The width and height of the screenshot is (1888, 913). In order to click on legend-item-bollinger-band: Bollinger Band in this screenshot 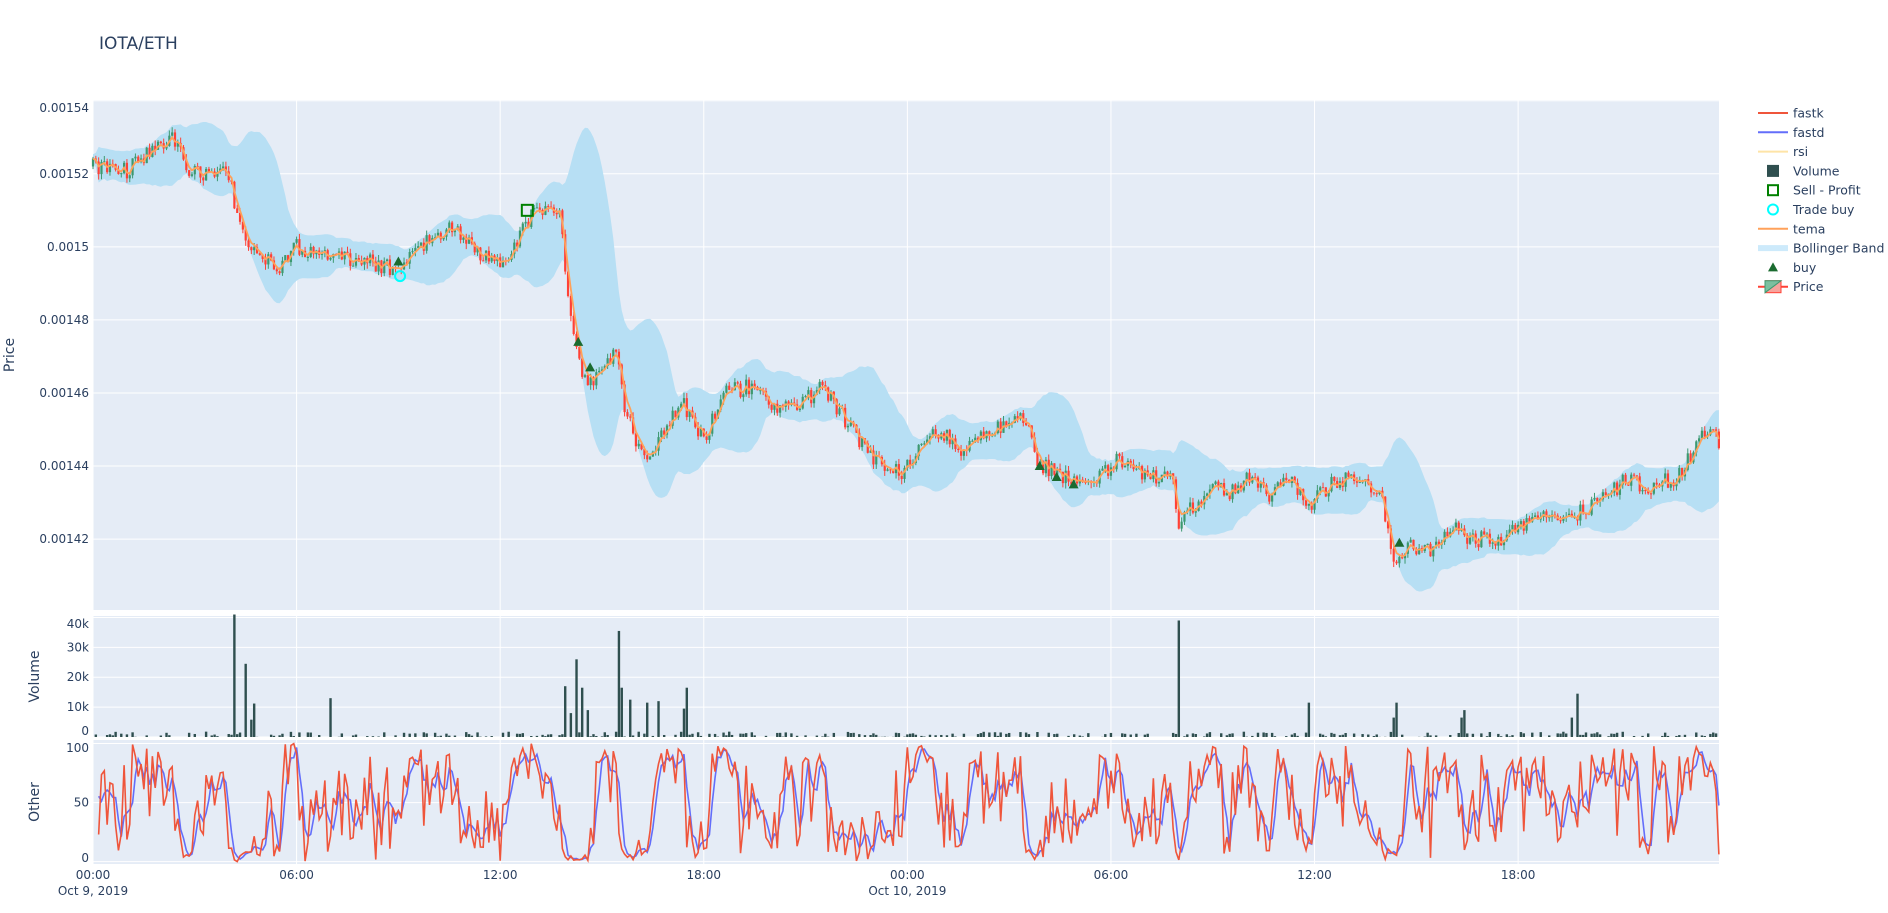, I will do `click(1821, 248)`.